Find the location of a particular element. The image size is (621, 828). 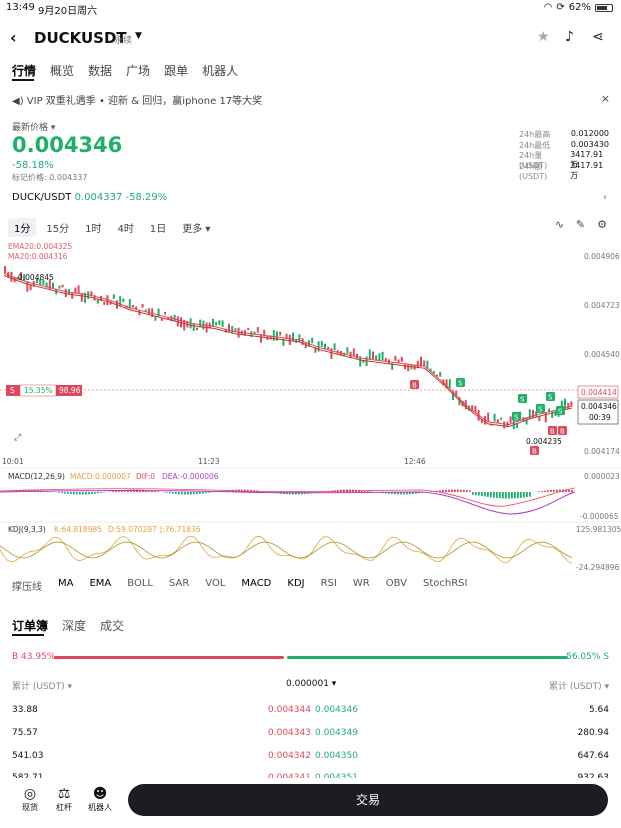

status-time: 13:49 is located at coordinates (20, 7).